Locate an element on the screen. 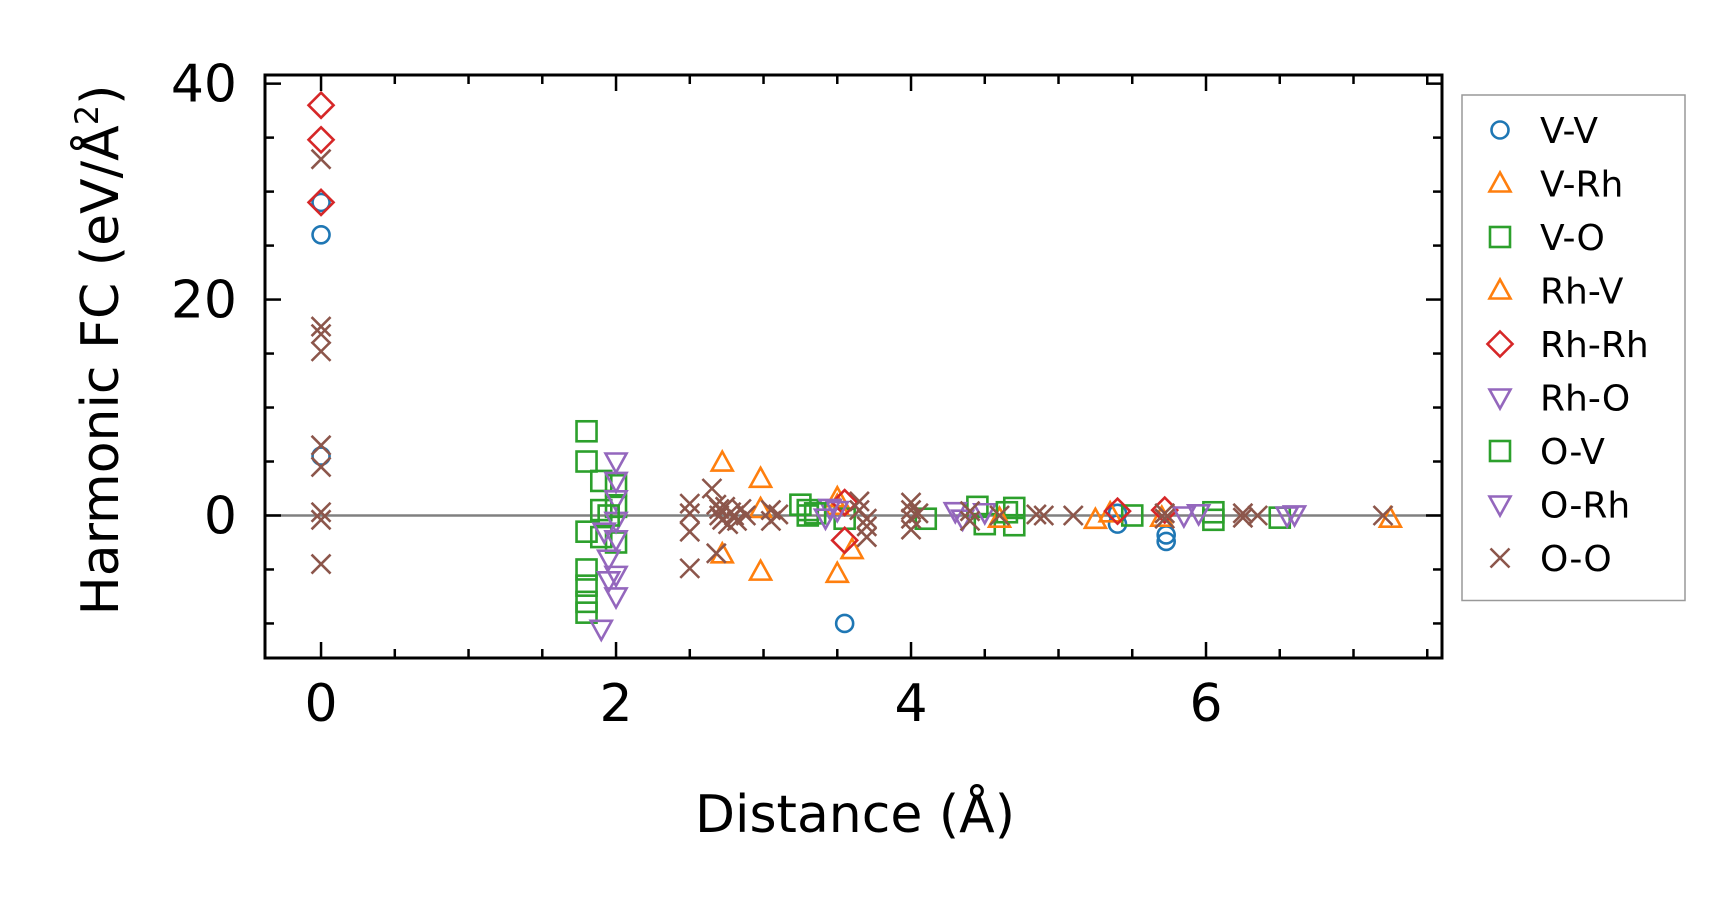  series-Rh-O is located at coordinates (944, 547).